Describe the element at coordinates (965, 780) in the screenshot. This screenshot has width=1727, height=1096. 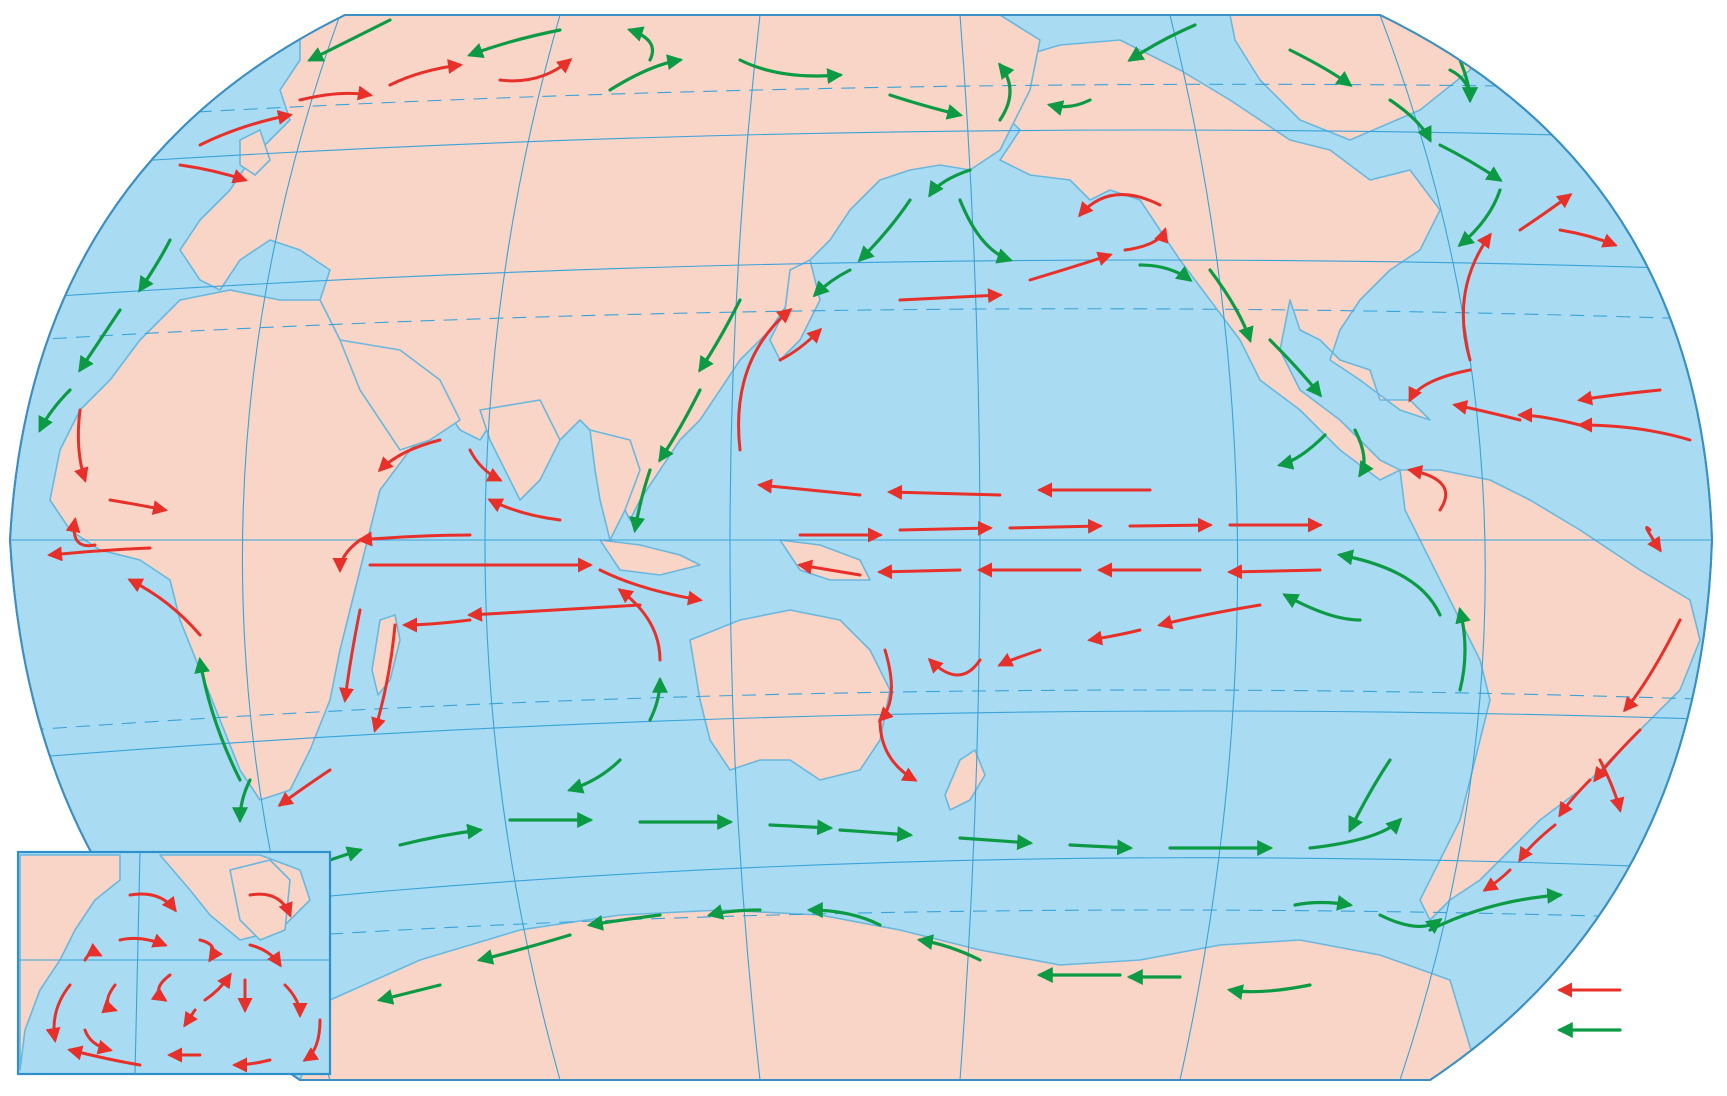
I see `new-zealand` at that location.